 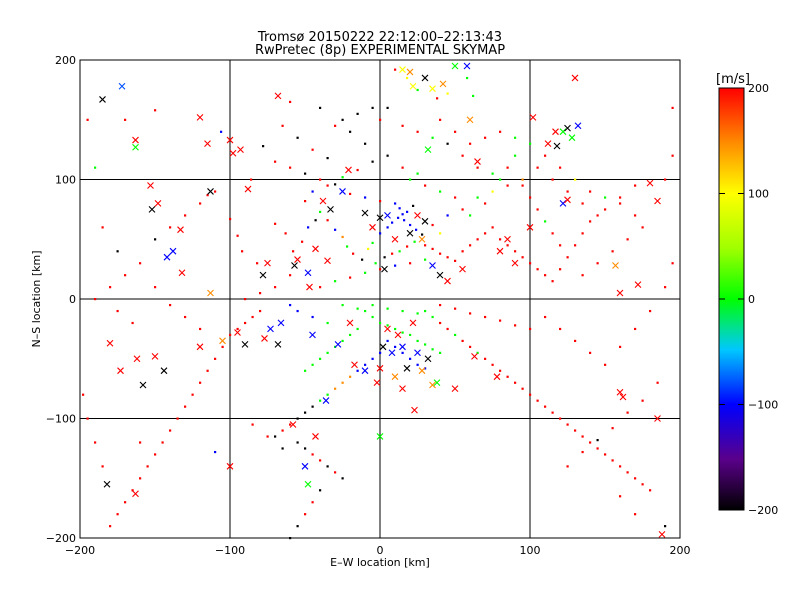 I want to click on colorbar-ticks: 200 100 0 −100 −200, so click(x=748, y=299).